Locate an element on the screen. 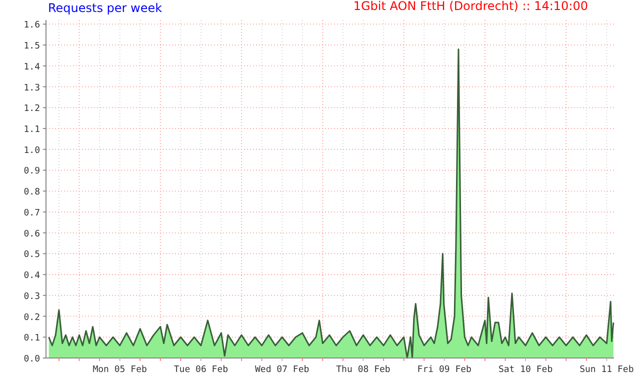  chart-subtitle: 1Gbit AON FttH (Dordrecht) :: 14:10:00 is located at coordinates (470, 6).